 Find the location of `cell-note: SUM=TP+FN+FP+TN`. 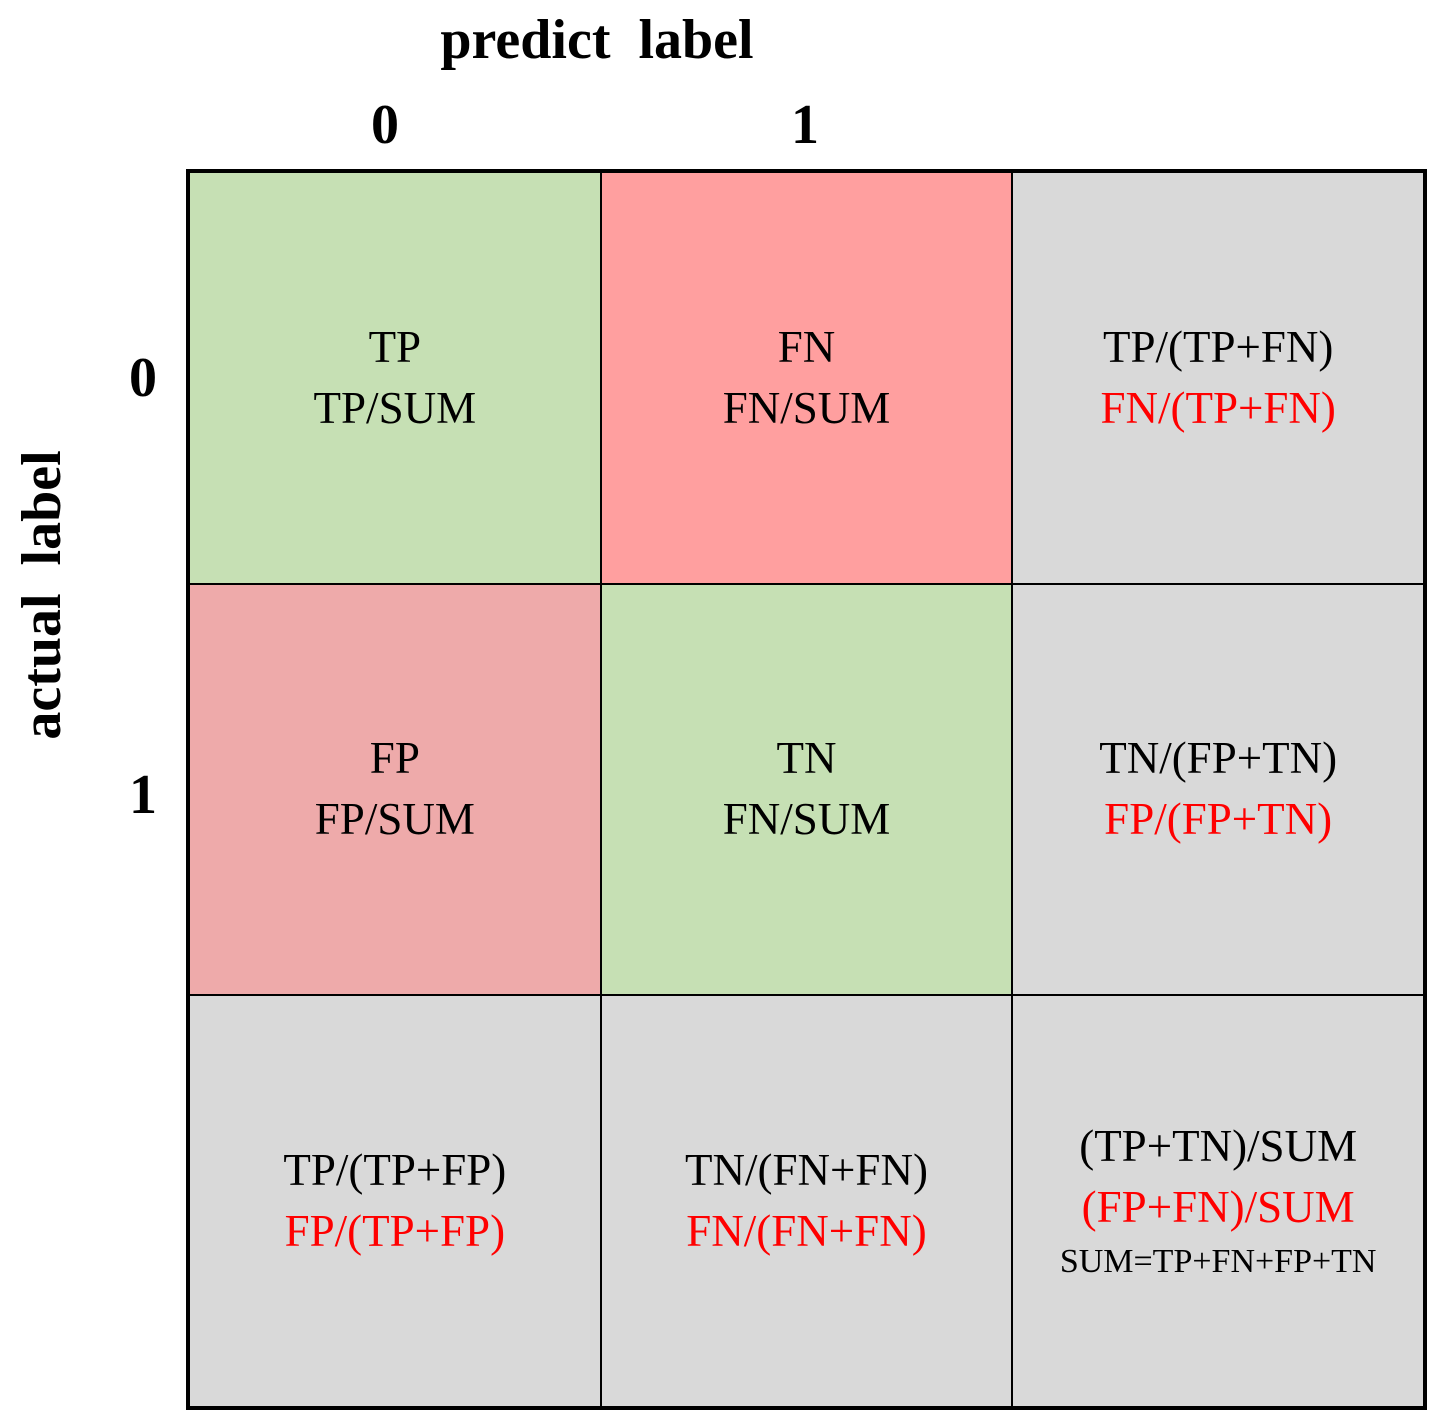

cell-note: SUM=TP+FN+FP+TN is located at coordinates (1218, 1262).